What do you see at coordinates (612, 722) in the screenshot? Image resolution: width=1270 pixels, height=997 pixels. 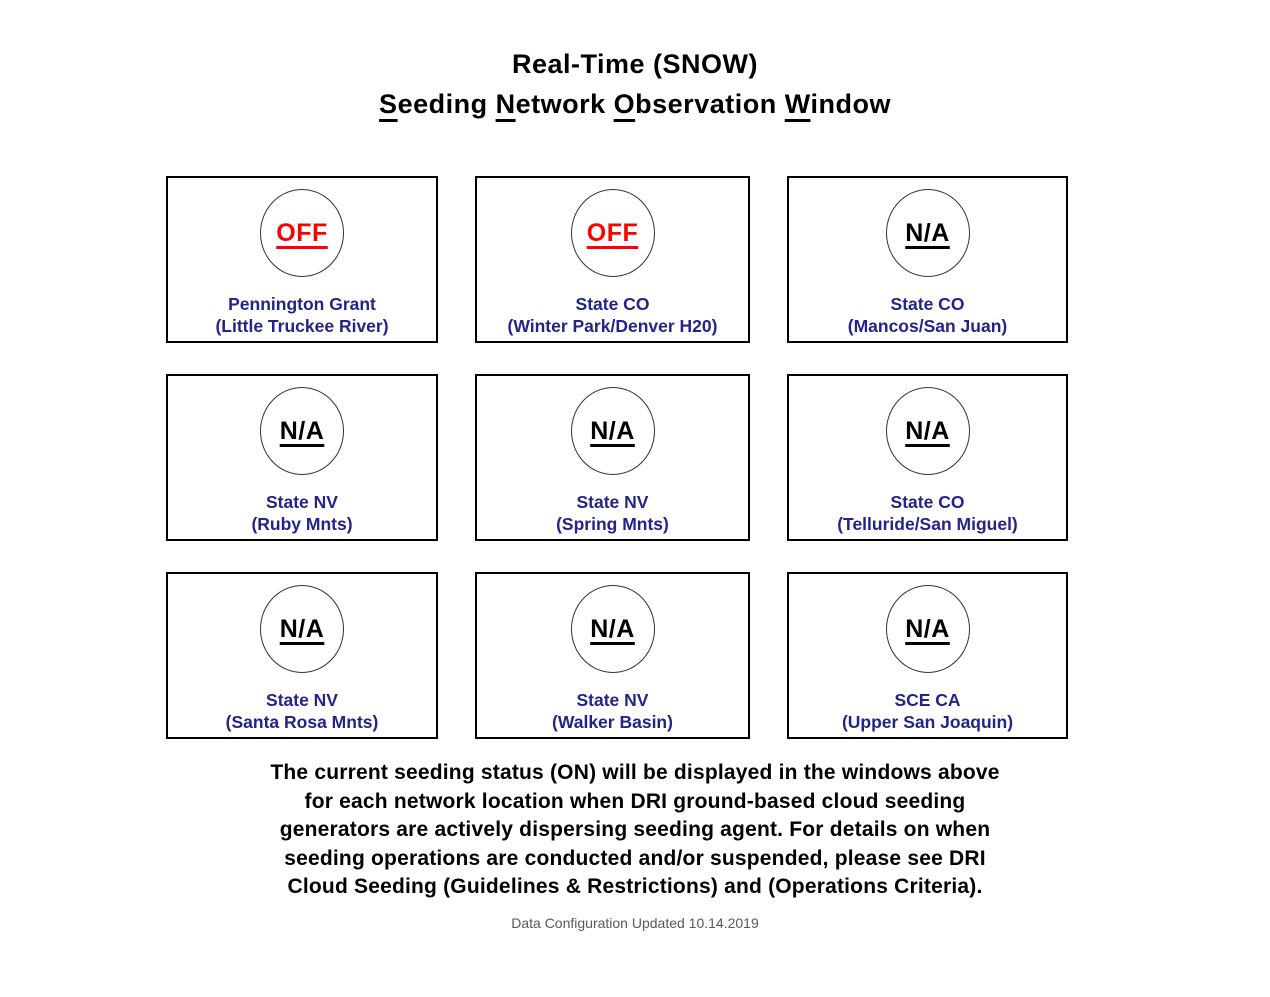 I see `location-detail: (Walker Basin)` at bounding box center [612, 722].